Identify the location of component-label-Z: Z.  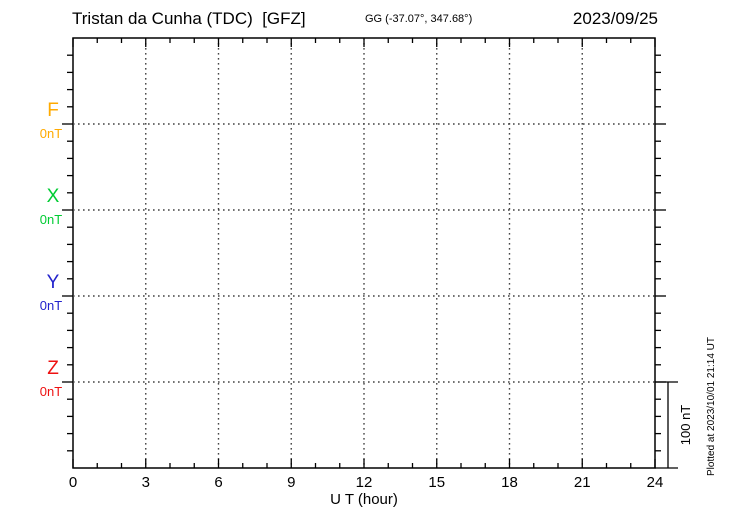
(53, 368).